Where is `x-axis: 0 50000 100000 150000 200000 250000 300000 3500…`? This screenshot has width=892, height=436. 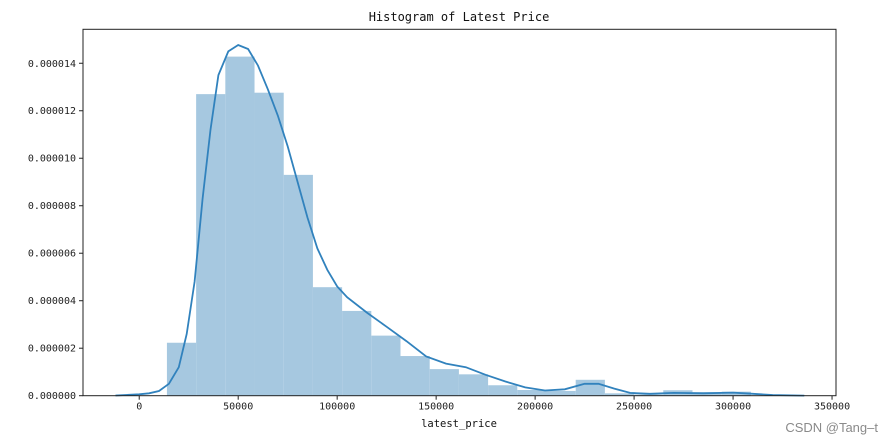 x-axis: 0 50000 100000 150000 200000 250000 300000 3500… is located at coordinates (493, 404).